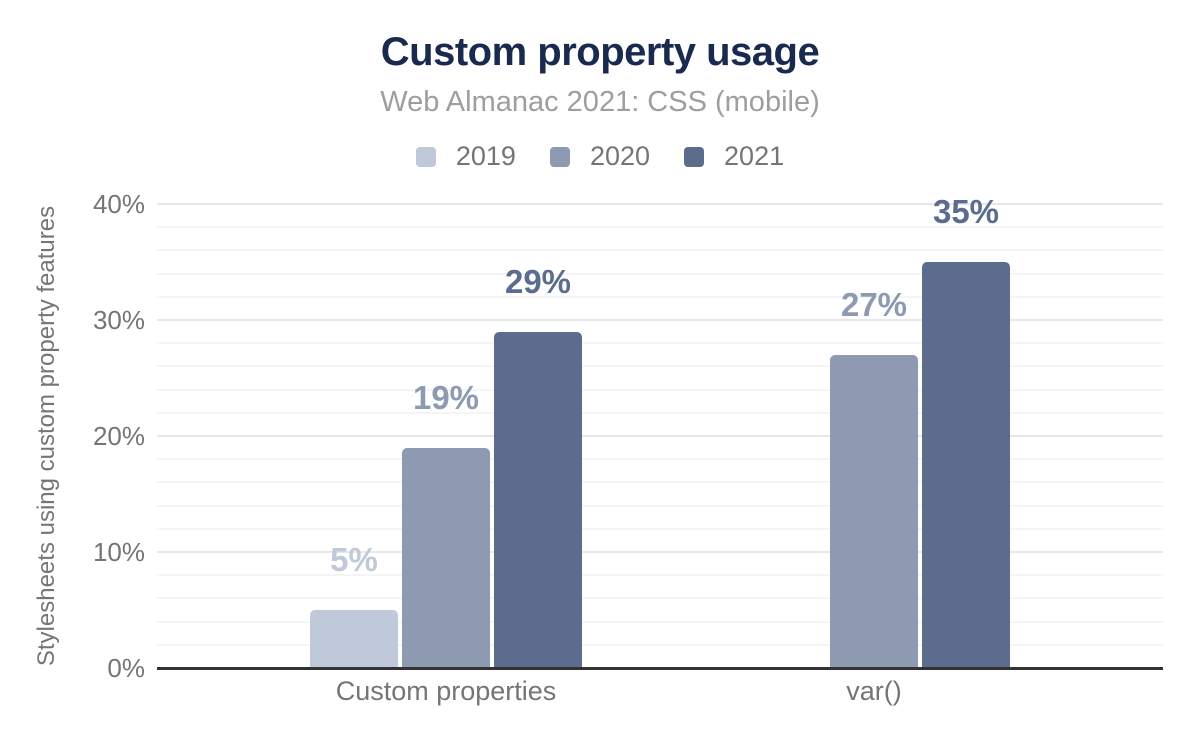 Image resolution: width=1200 pixels, height=742 pixels. What do you see at coordinates (446, 691) in the screenshot?
I see `x-category-label-custom-properties: Custom properties` at bounding box center [446, 691].